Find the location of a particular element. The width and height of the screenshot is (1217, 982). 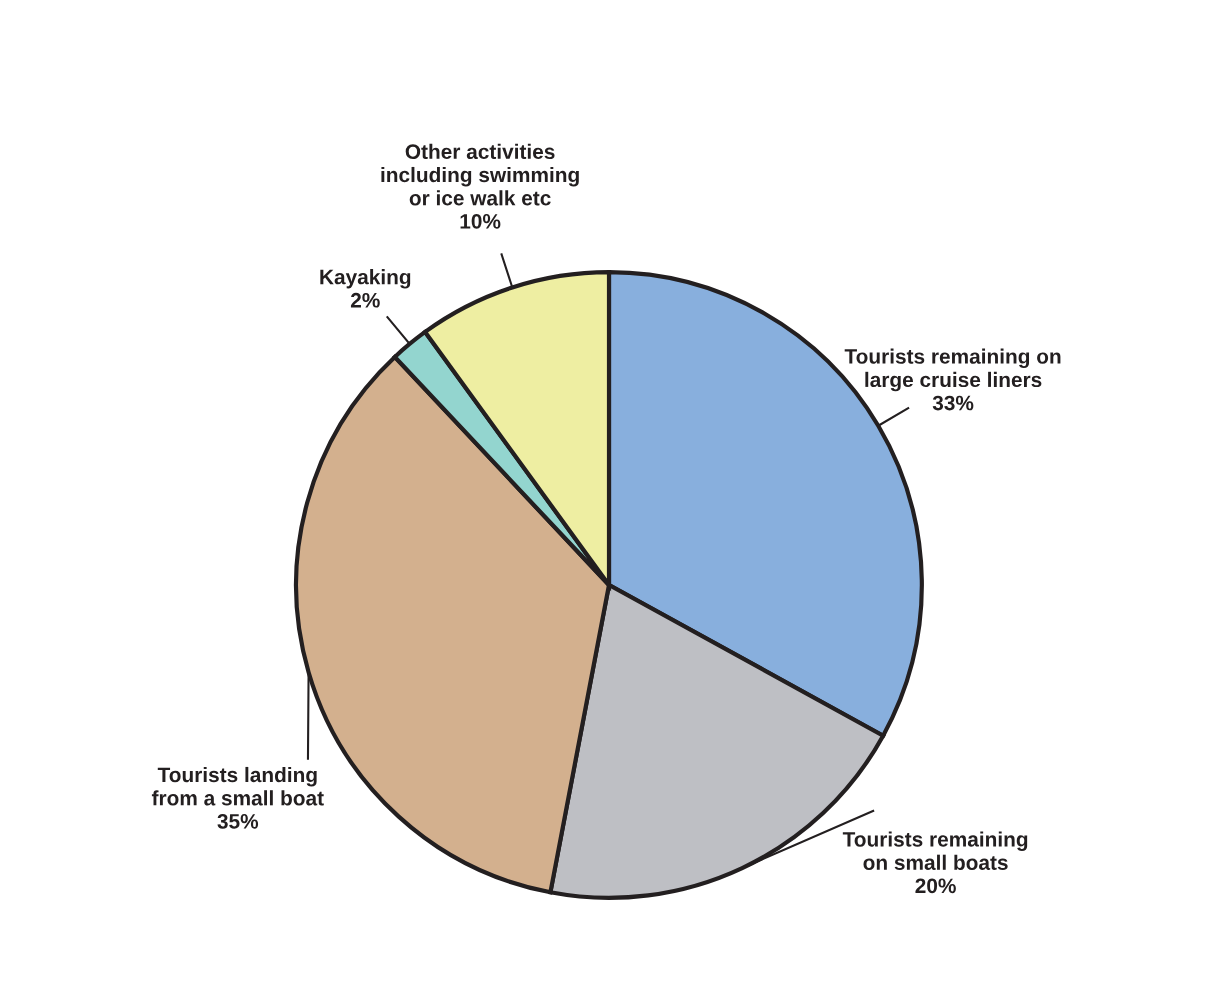

slice-label: Kayaking is located at coordinates (365, 279).